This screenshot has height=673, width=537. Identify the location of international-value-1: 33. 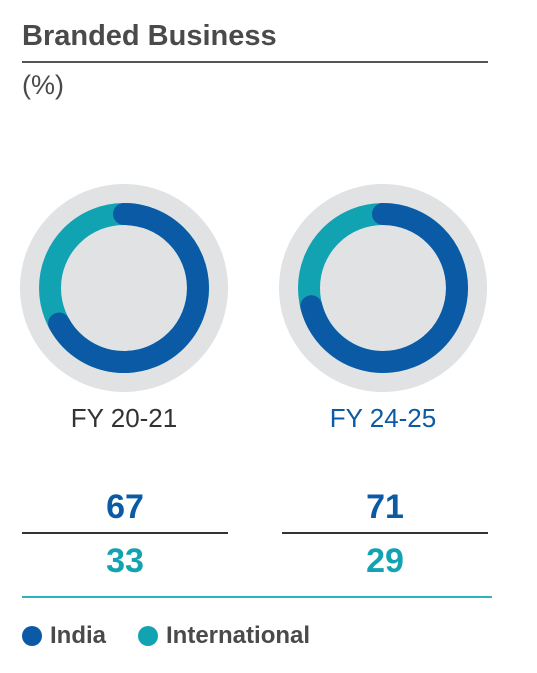
(125, 561).